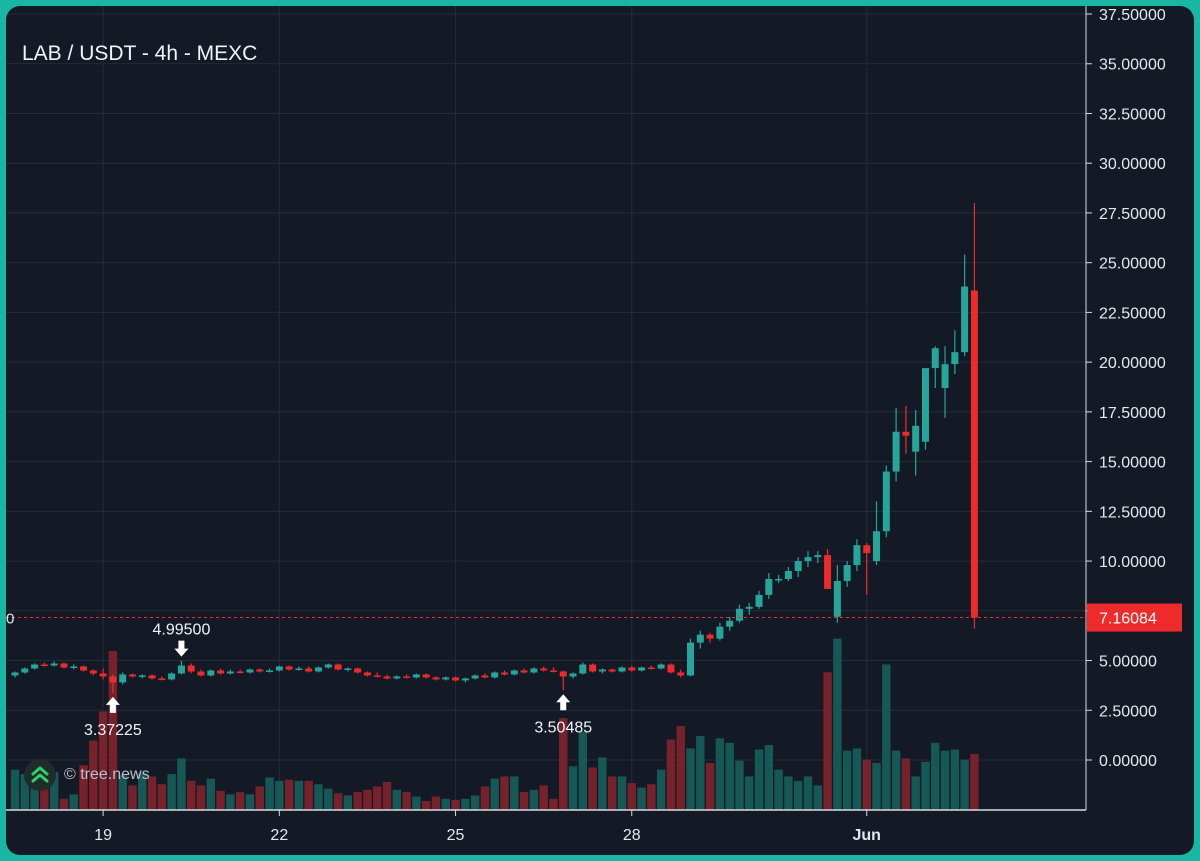  I want to click on annotation-label: 4.99500, so click(182, 630).